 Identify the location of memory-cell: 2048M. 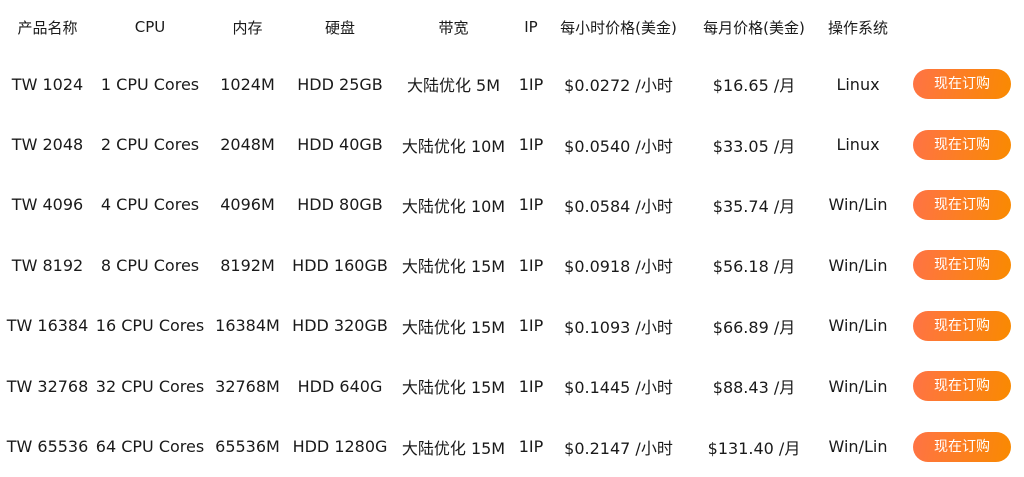
(247, 145).